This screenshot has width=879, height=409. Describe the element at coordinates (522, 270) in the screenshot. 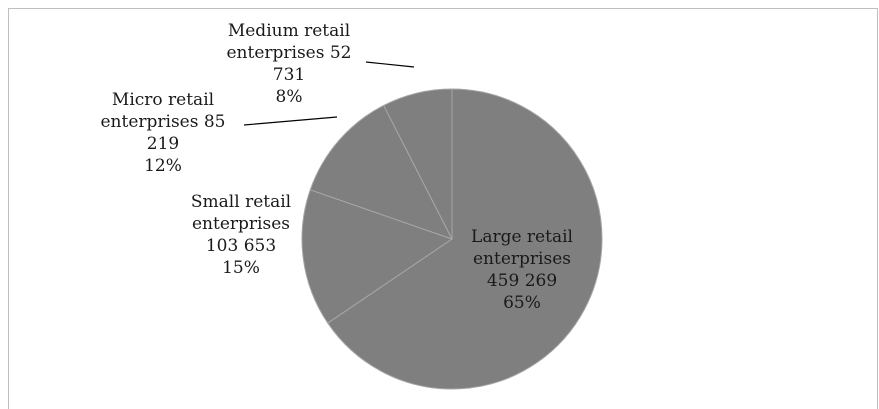

I see `slice-label-large-retail-enterprises: Large retail enterprises 459 269 65%` at that location.